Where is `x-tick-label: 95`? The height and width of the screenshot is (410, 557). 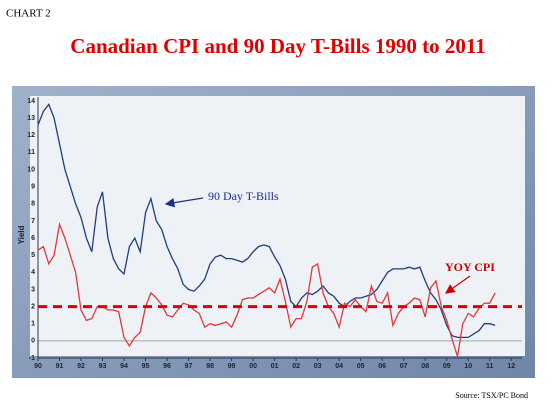 x-tick-label: 95 is located at coordinates (146, 366).